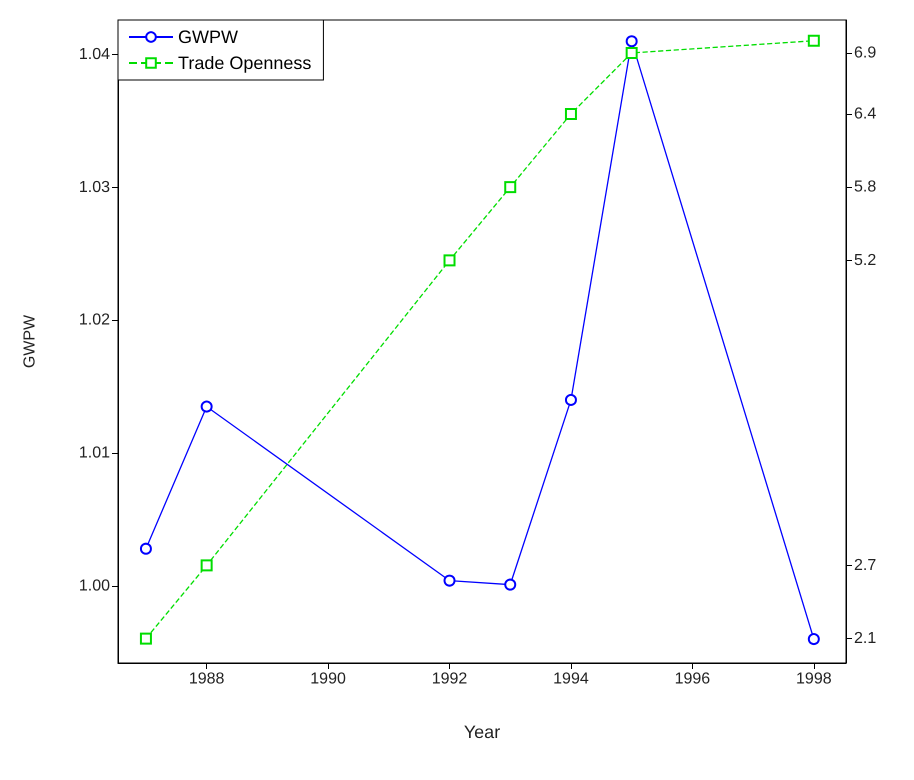 The height and width of the screenshot is (780, 914). I want to click on y2-tick-label: 6.4, so click(865, 113).